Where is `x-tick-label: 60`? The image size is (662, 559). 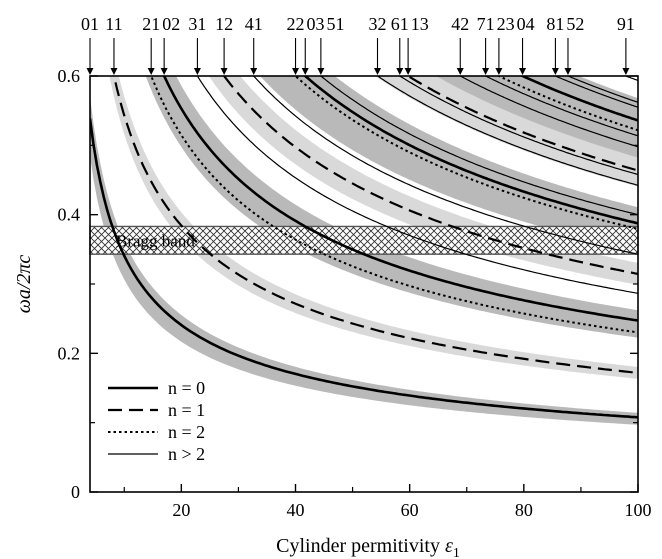
x-tick-label: 60 is located at coordinates (410, 510).